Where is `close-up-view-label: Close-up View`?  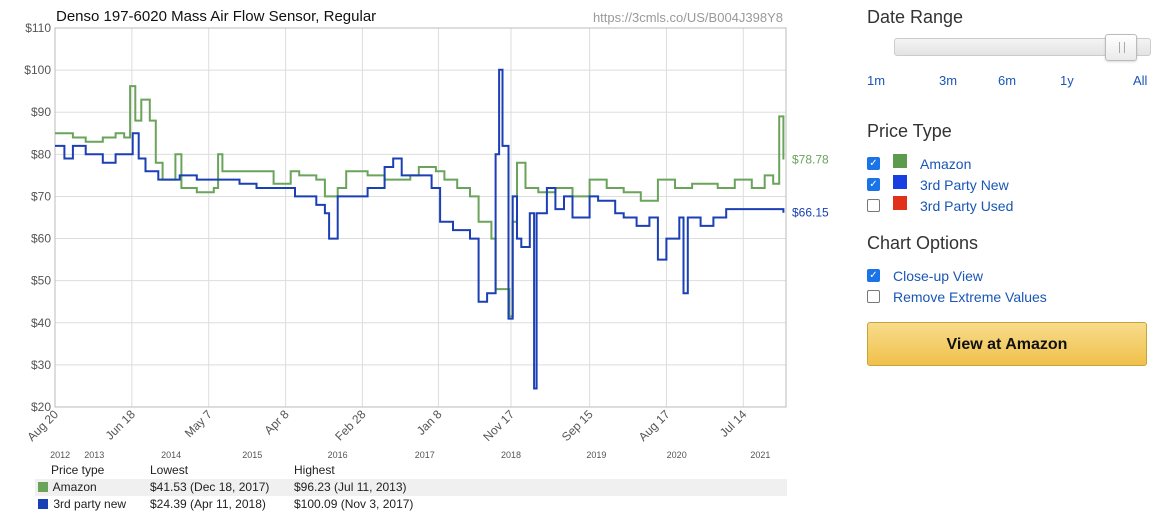 close-up-view-label: Close-up View is located at coordinates (938, 276).